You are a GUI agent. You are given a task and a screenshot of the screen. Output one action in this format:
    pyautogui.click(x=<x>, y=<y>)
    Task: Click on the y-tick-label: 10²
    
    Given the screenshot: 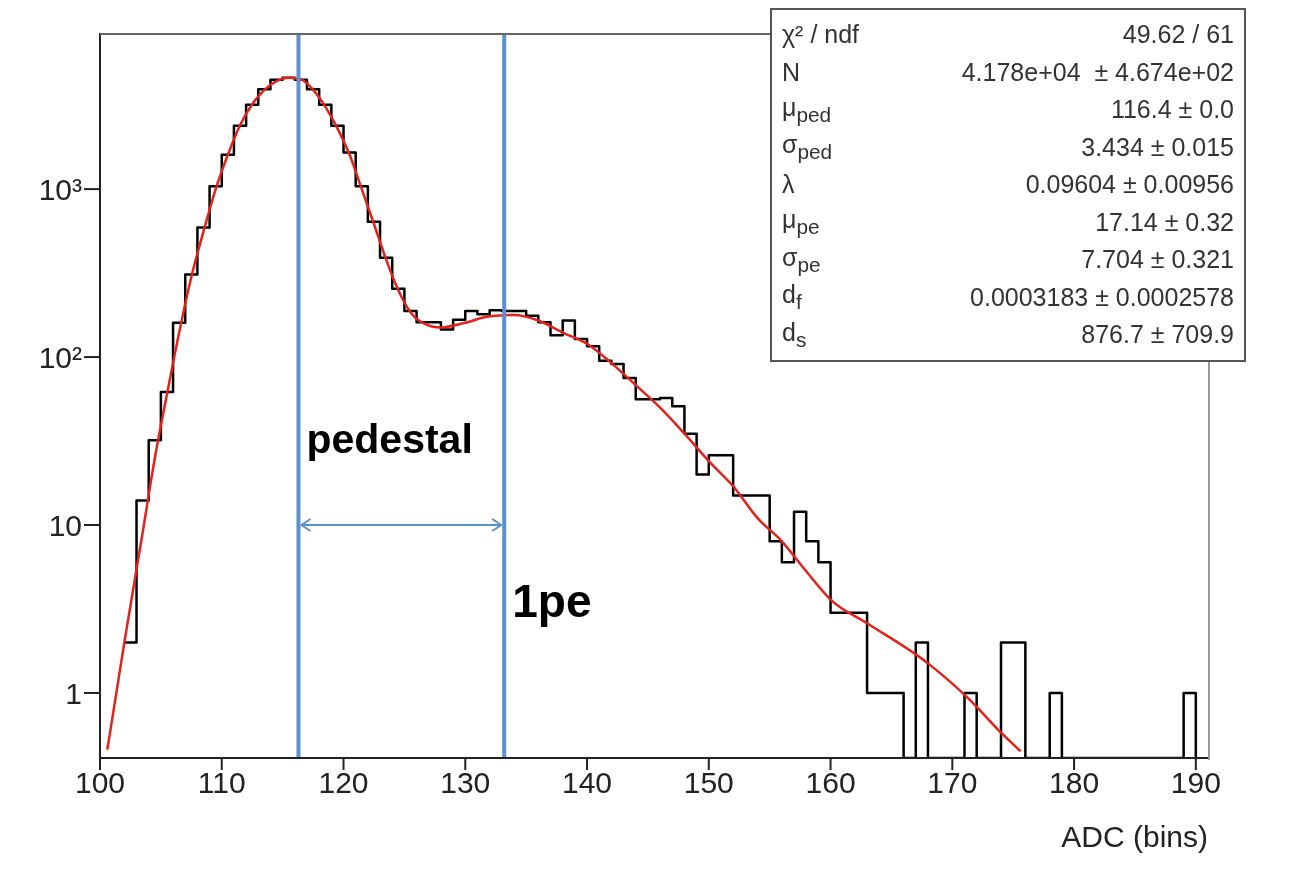 What is the action you would take?
    pyautogui.click(x=60, y=357)
    